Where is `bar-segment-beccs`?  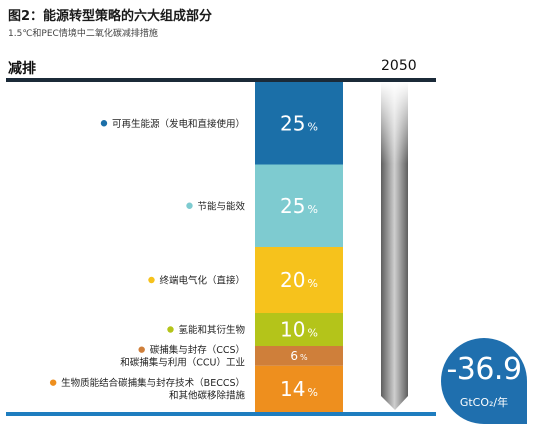 bar-segment-beccs is located at coordinates (299, 388).